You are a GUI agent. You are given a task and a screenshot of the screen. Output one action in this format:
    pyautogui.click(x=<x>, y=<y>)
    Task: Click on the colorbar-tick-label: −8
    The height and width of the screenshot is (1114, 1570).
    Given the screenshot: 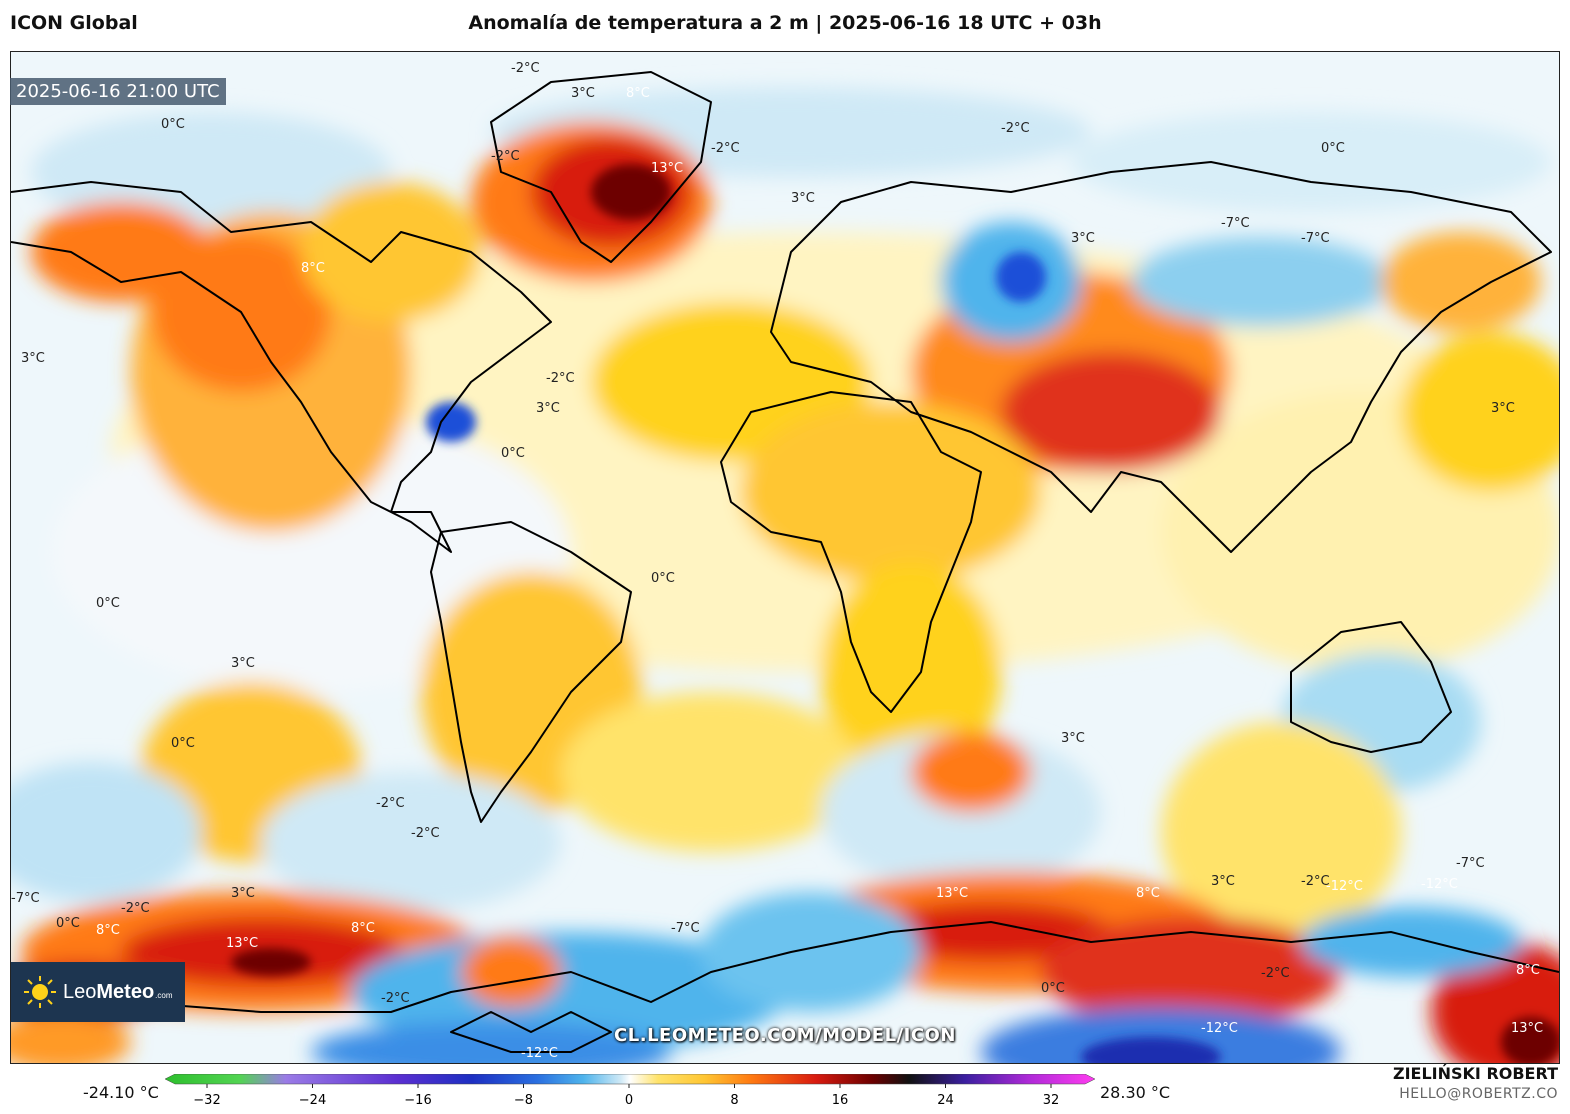 What is the action you would take?
    pyautogui.click(x=523, y=1100)
    